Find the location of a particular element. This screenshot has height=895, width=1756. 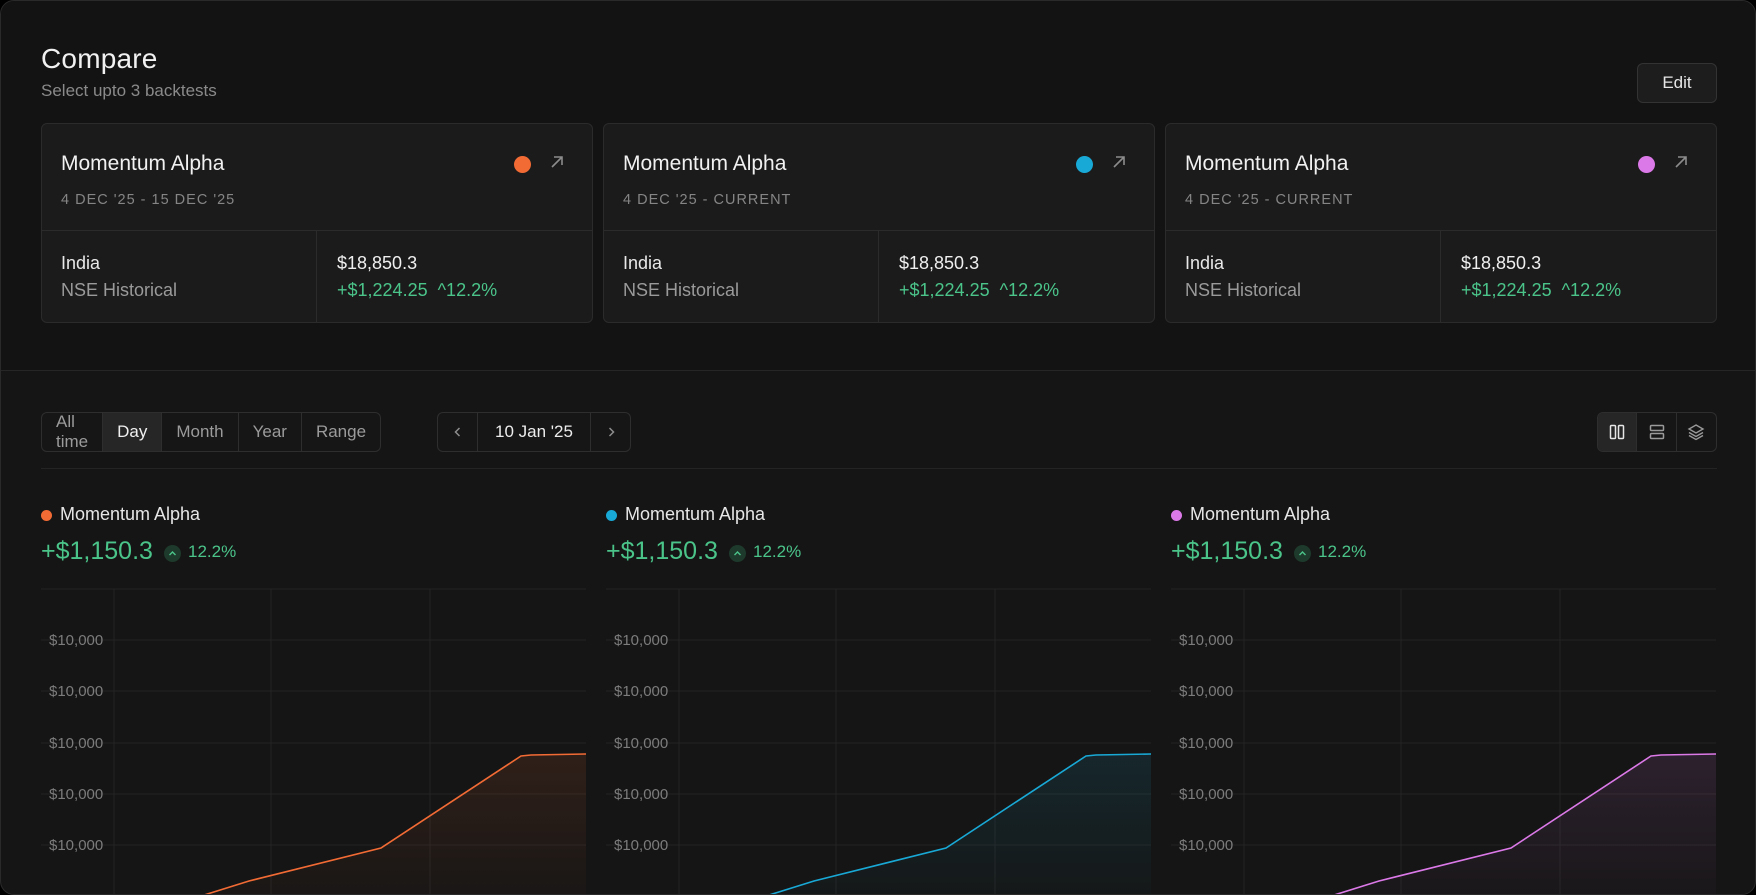

card-header: Momentum Alpha 4 DEC '25 - 15 DEC '25 is located at coordinates (317, 177).